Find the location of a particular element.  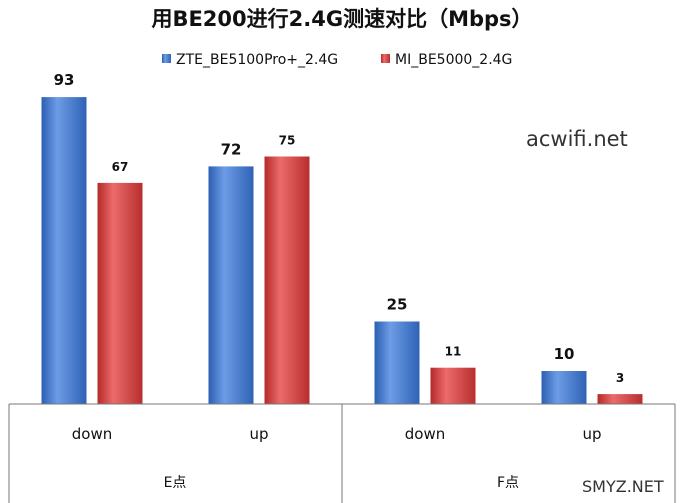

watermark-site: acwifi.net is located at coordinates (577, 139).